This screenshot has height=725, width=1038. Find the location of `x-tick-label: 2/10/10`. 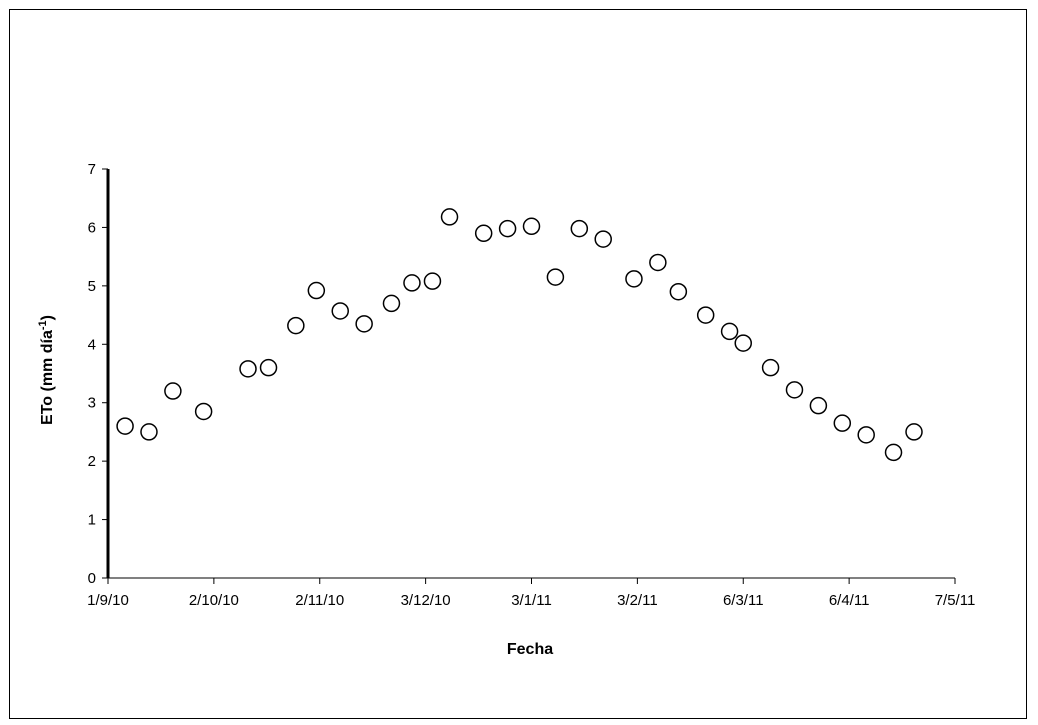

x-tick-label: 2/10/10 is located at coordinates (214, 600).